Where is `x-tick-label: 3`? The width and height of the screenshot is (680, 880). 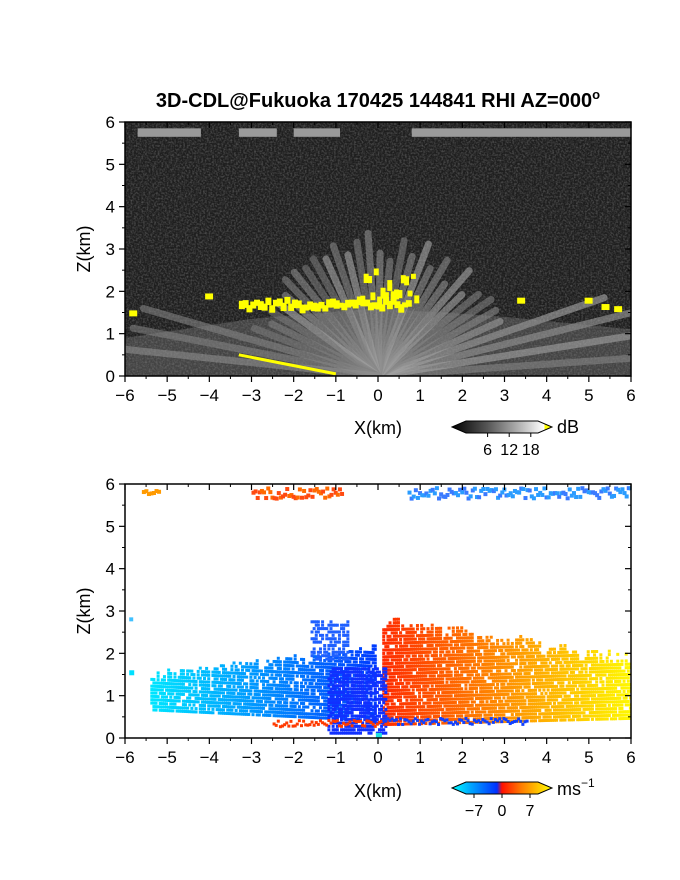
x-tick-label: 3 is located at coordinates (504, 395).